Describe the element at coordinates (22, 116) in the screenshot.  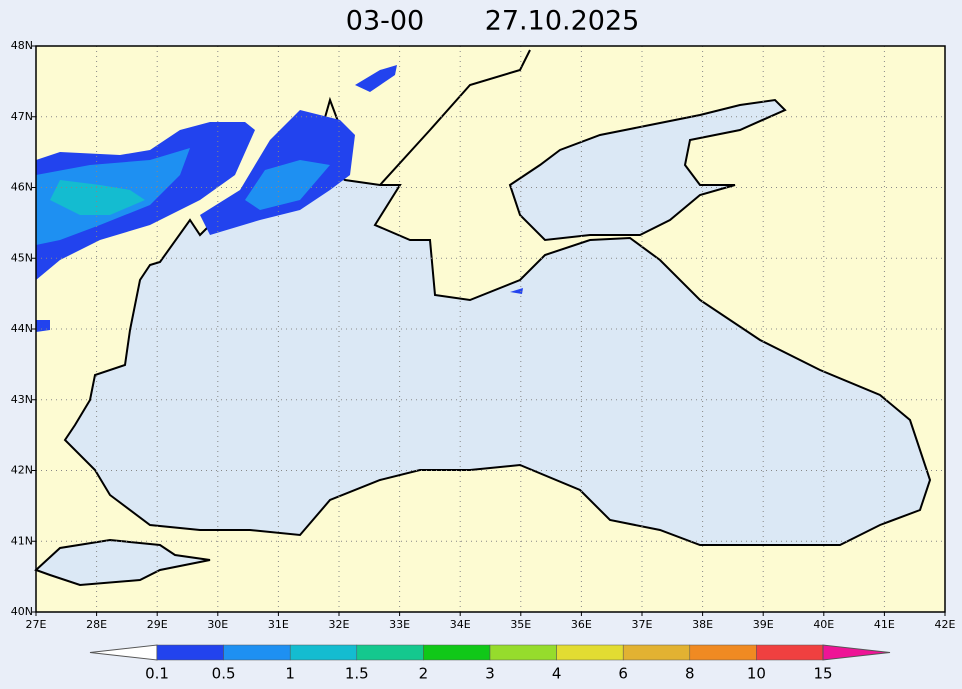
I see `y-tick-label: 47N` at that location.